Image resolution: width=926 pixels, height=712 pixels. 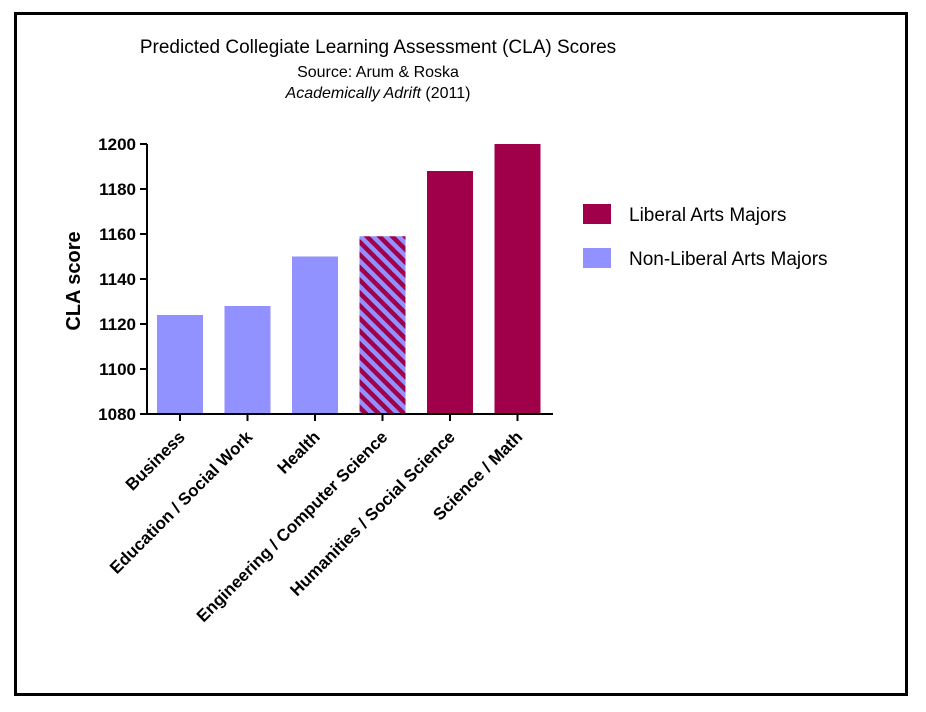 I want to click on legend-label-non-liberal: Non-Liberal Arts Majors, so click(x=728, y=259).